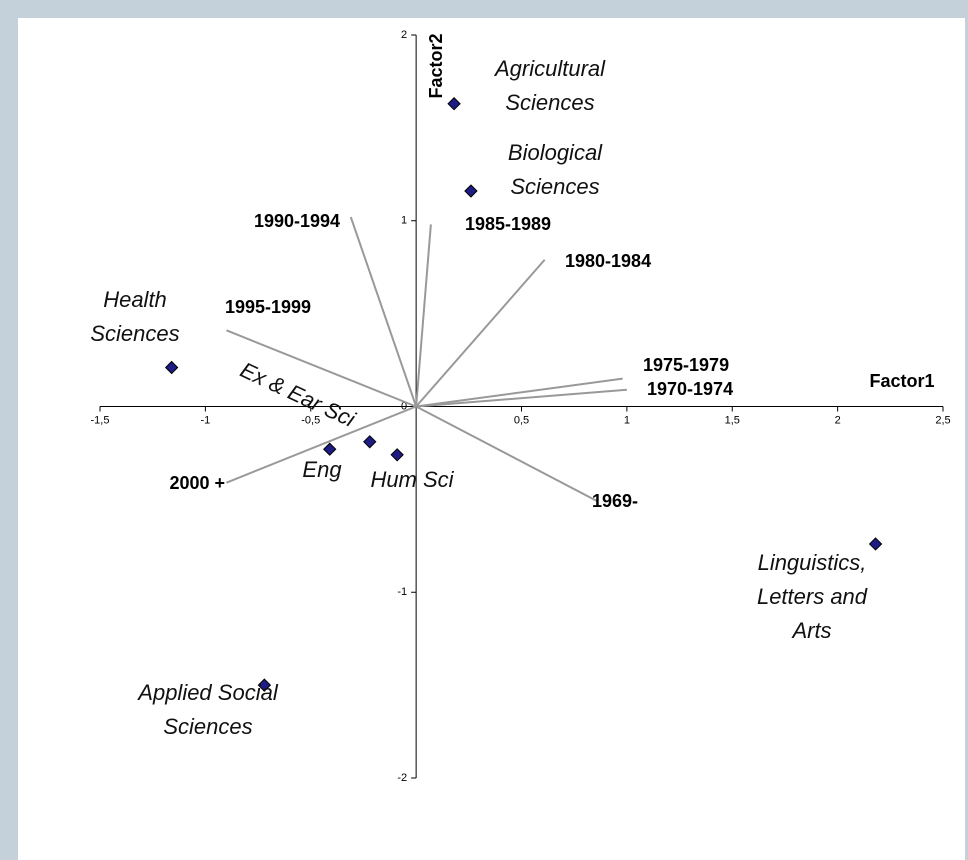  Describe the element at coordinates (508, 224) in the screenshot. I see `vector-label: 1985-1989` at that location.